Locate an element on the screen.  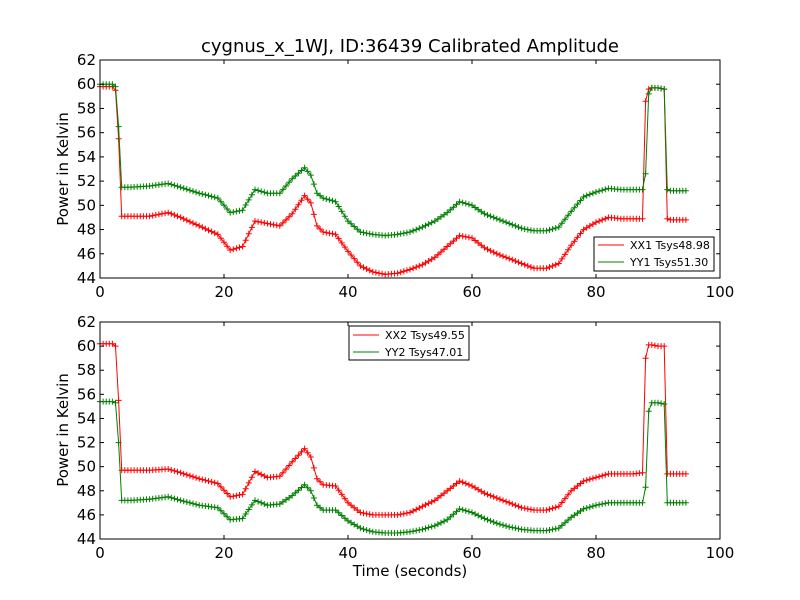
top-xtick-label: 60 is located at coordinates (471, 292).